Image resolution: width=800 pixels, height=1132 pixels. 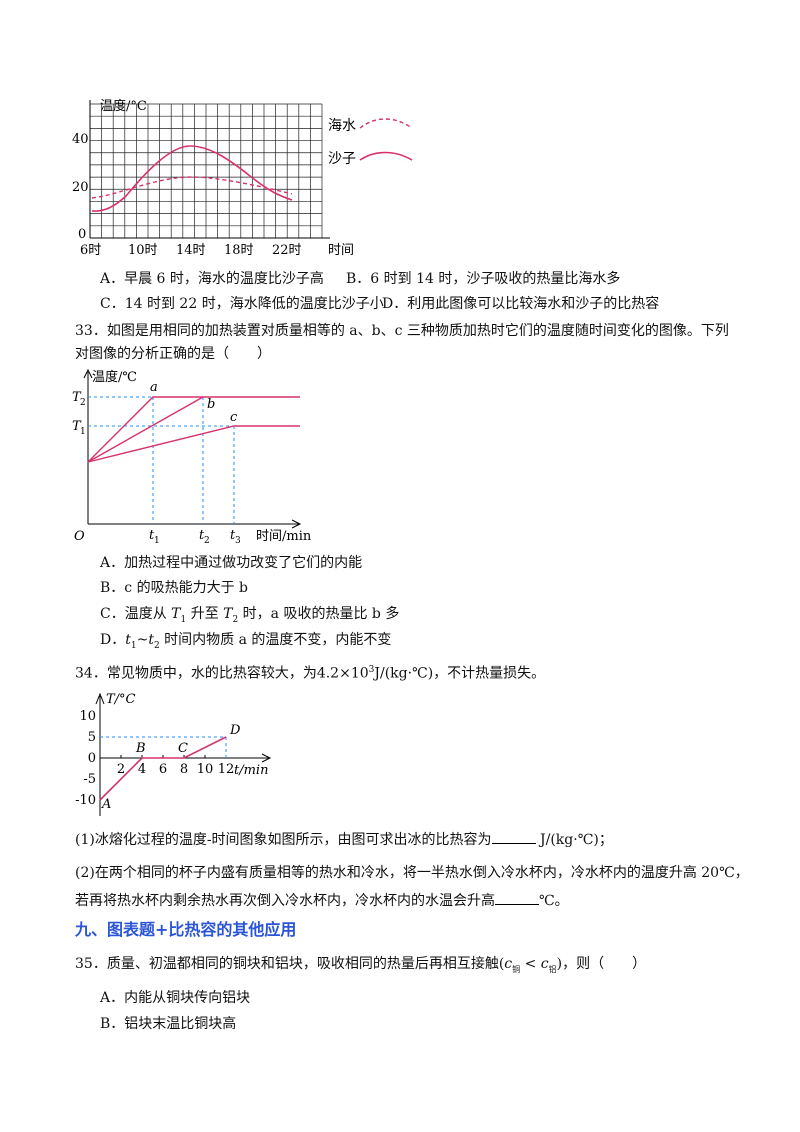 I want to click on t2-label-sub: 2, so click(x=83, y=403).